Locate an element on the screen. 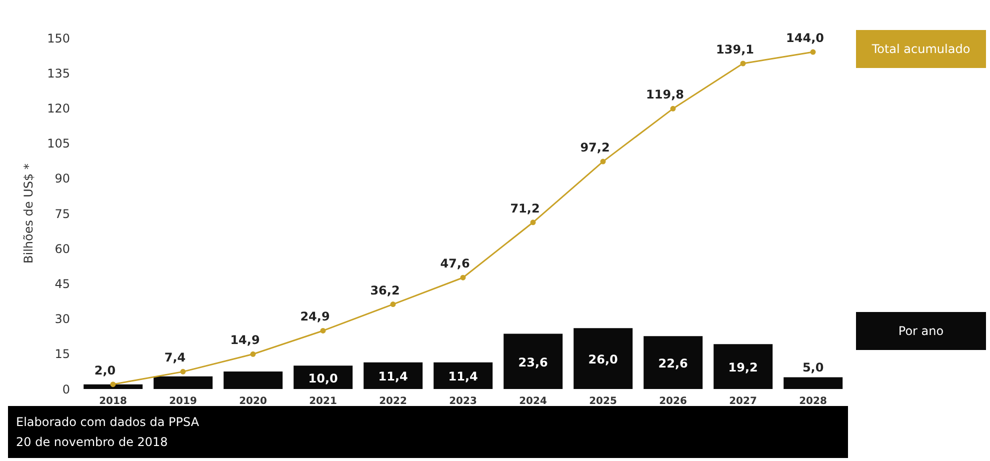 The image size is (990, 461). x-tick-label: 2023 is located at coordinates (463, 402).